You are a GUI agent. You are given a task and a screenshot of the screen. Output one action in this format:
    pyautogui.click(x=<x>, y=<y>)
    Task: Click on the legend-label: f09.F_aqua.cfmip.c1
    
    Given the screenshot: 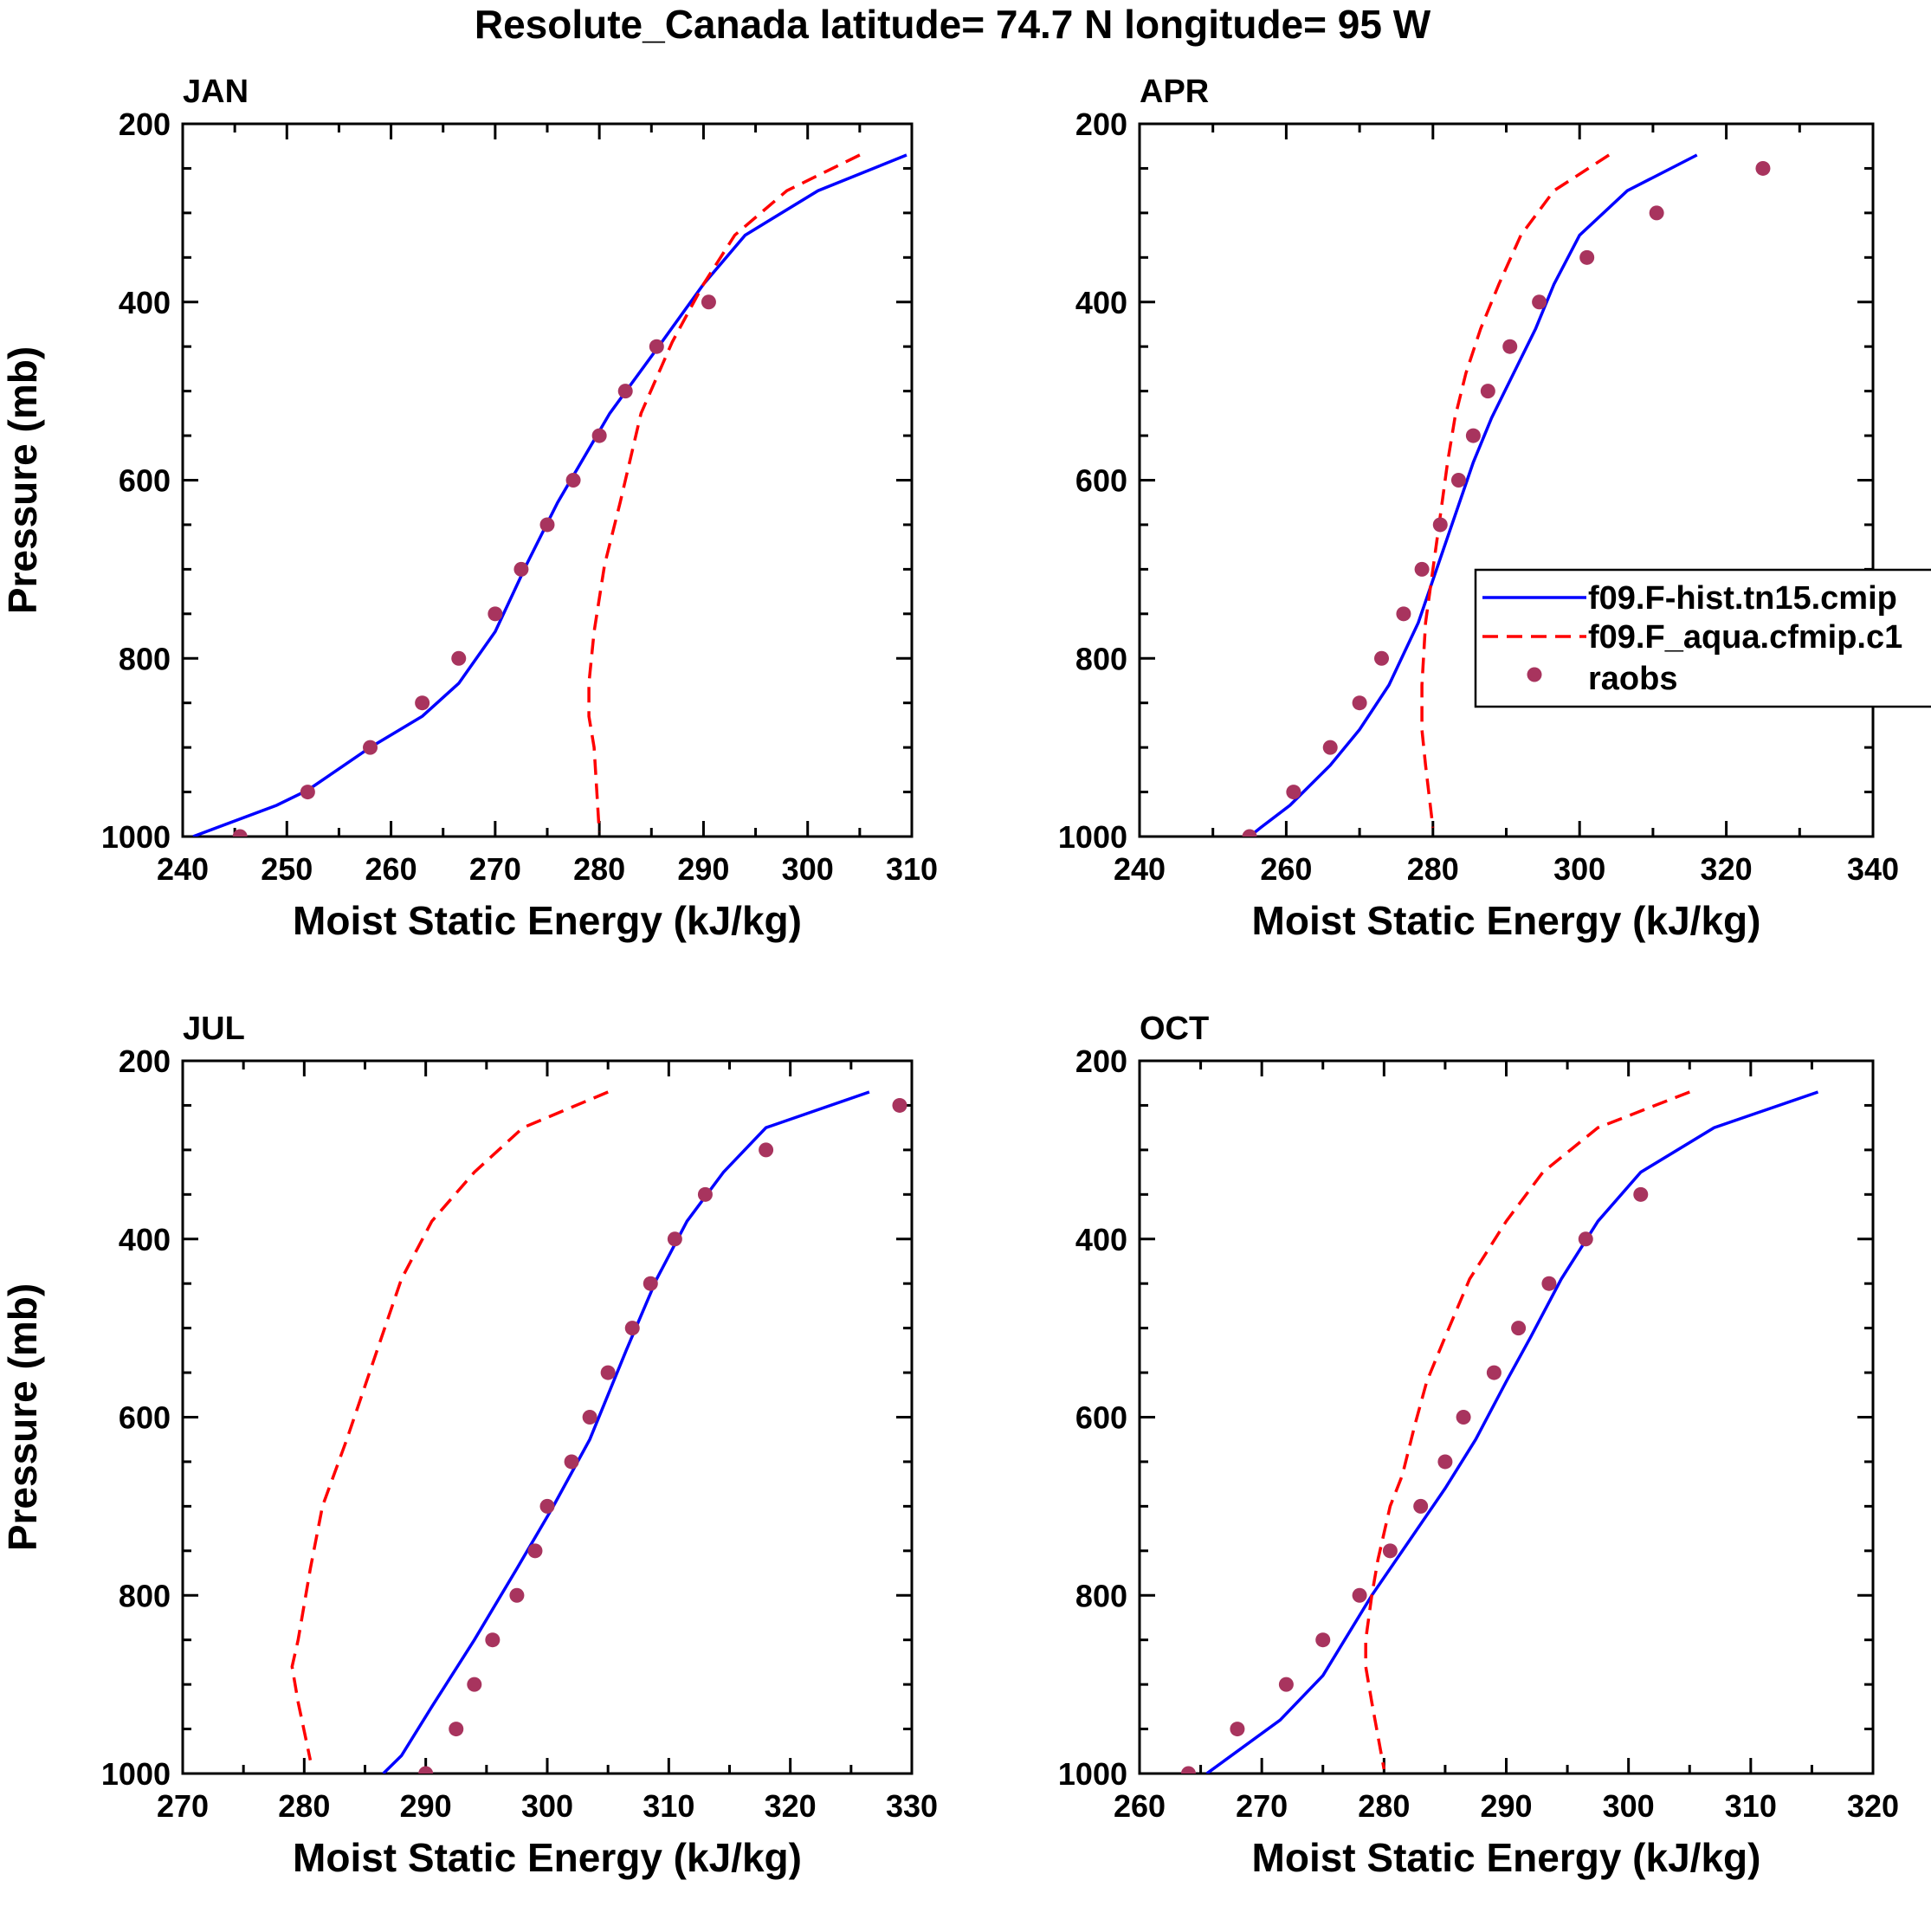 What is the action you would take?
    pyautogui.click(x=1745, y=637)
    